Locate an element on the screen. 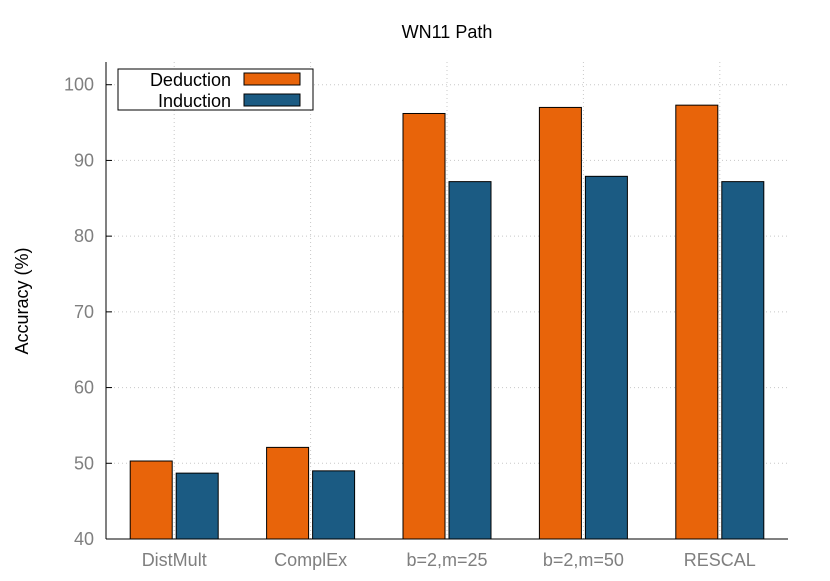 The width and height of the screenshot is (830, 581). x-tick-label: b=2,m=25 is located at coordinates (446, 560).